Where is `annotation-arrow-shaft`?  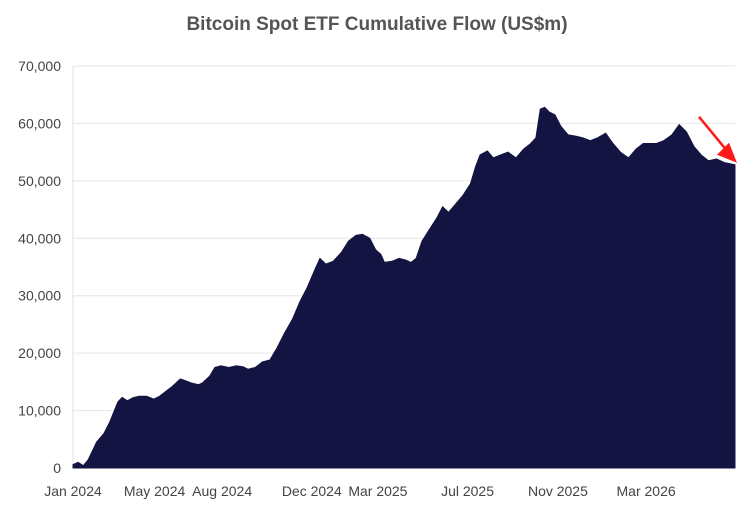
annotation-arrow-shaft is located at coordinates (713, 133).